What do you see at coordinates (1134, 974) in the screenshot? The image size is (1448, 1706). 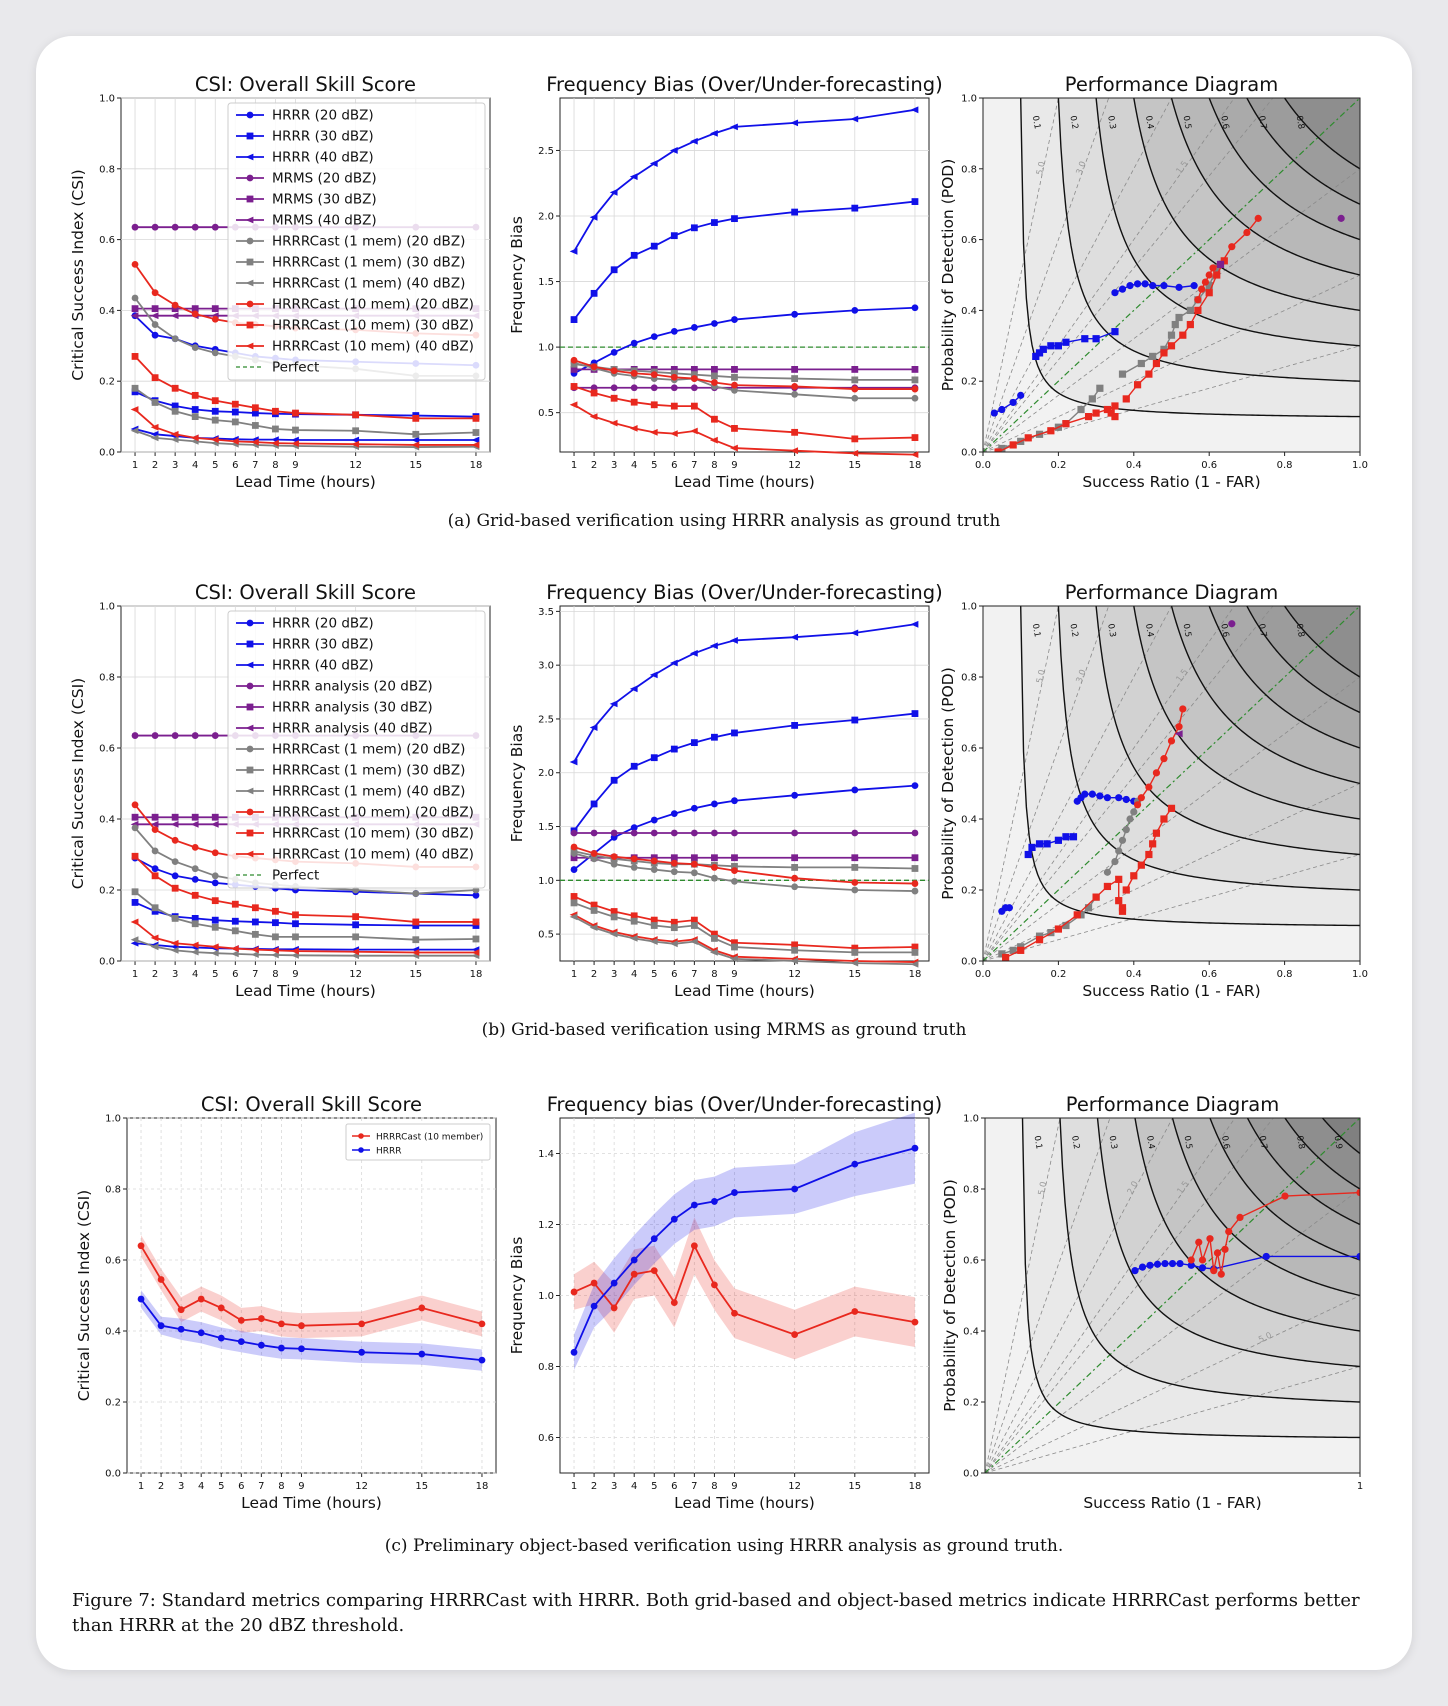 I see `x-tick-label: 0.4` at bounding box center [1134, 974].